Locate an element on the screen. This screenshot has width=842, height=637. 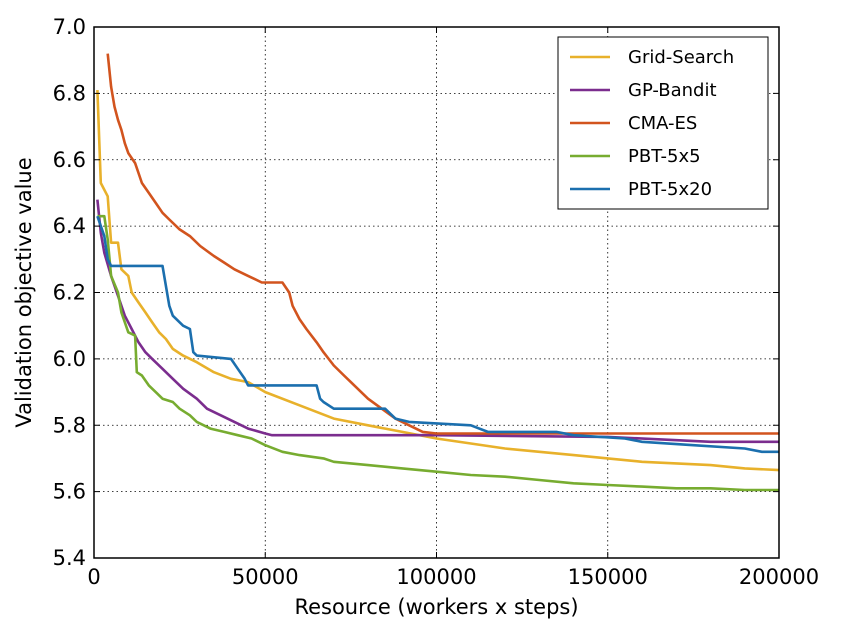
legend-label-pbt-5x5: PBT-5x5 is located at coordinates (664, 156).